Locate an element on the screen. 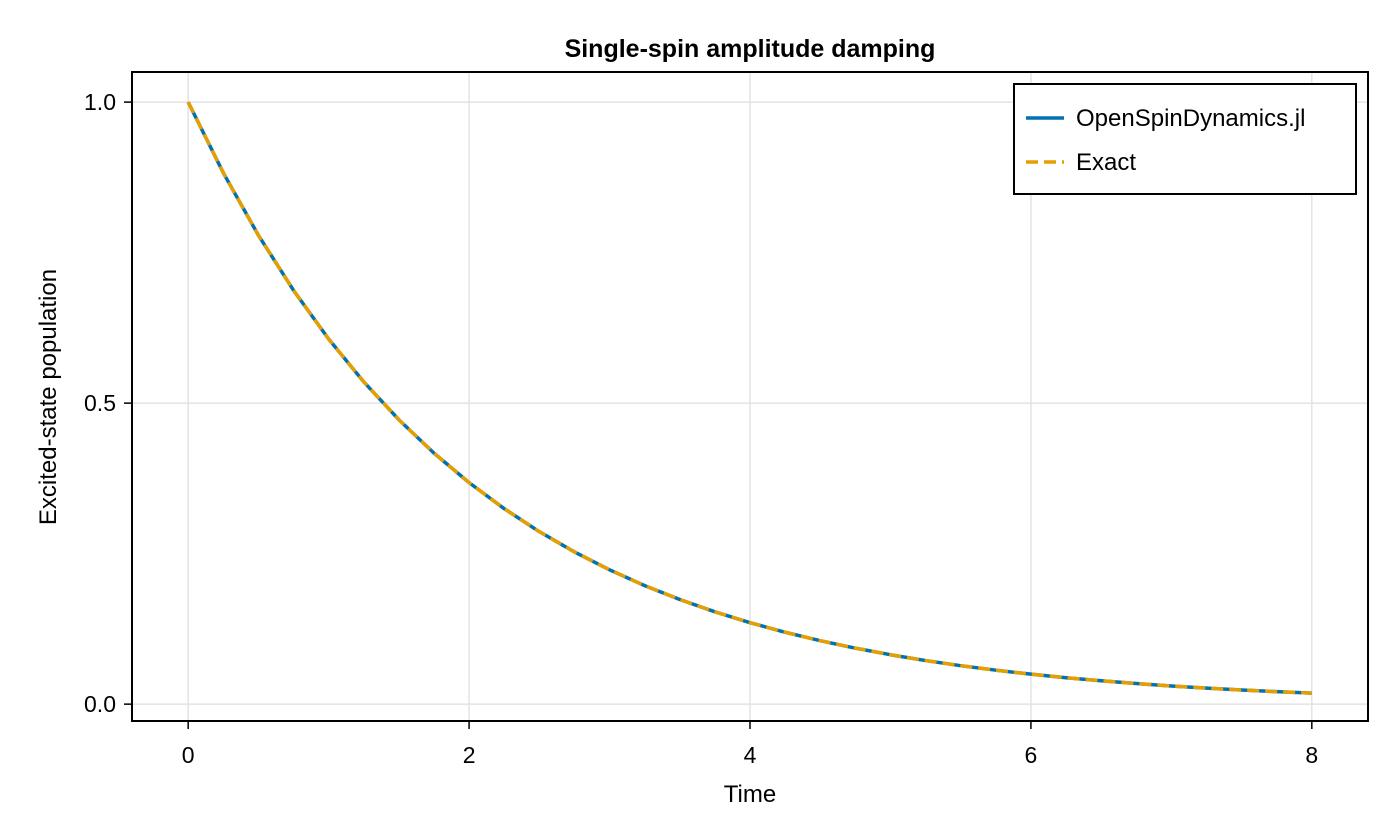 The width and height of the screenshot is (1400, 840). x-tick-label: 6 is located at coordinates (1031, 755).